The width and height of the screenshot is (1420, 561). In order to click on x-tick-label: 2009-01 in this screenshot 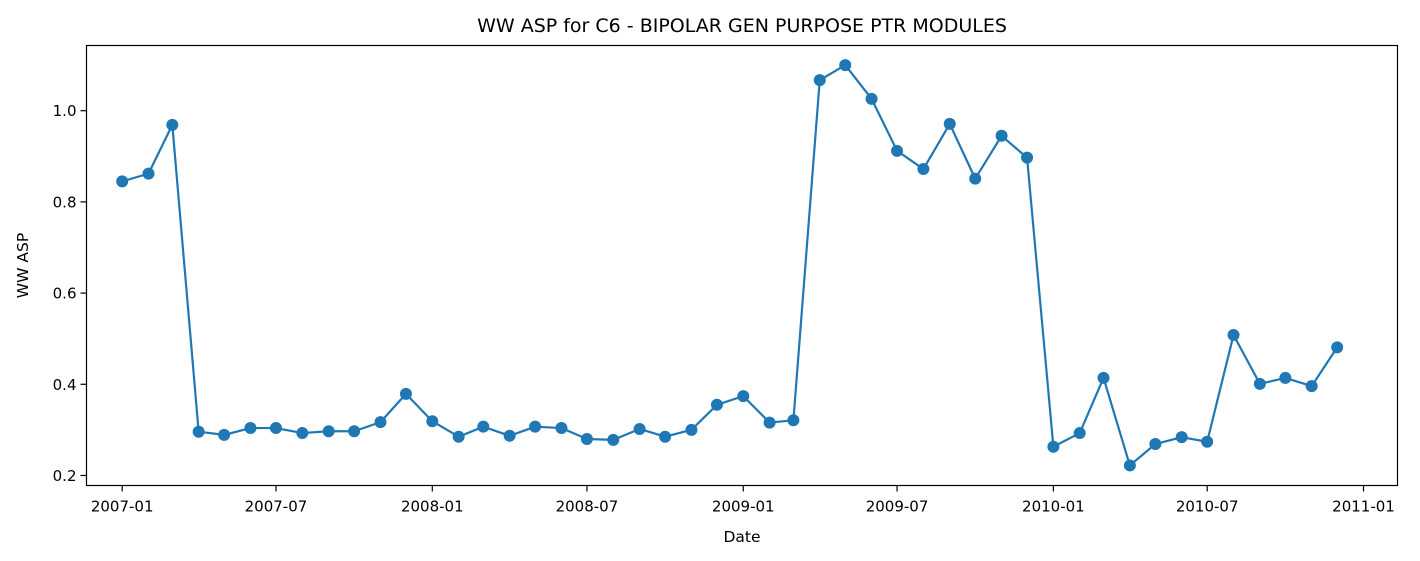, I will do `click(743, 507)`.